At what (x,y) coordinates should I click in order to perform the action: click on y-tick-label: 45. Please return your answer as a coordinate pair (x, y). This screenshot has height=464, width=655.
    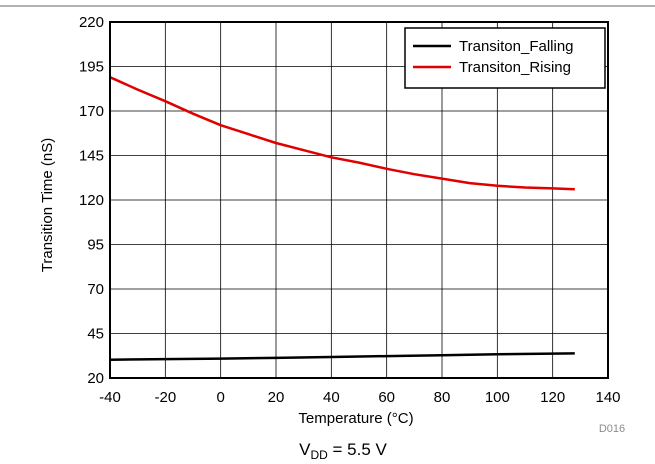
    Looking at the image, I should click on (95, 334).